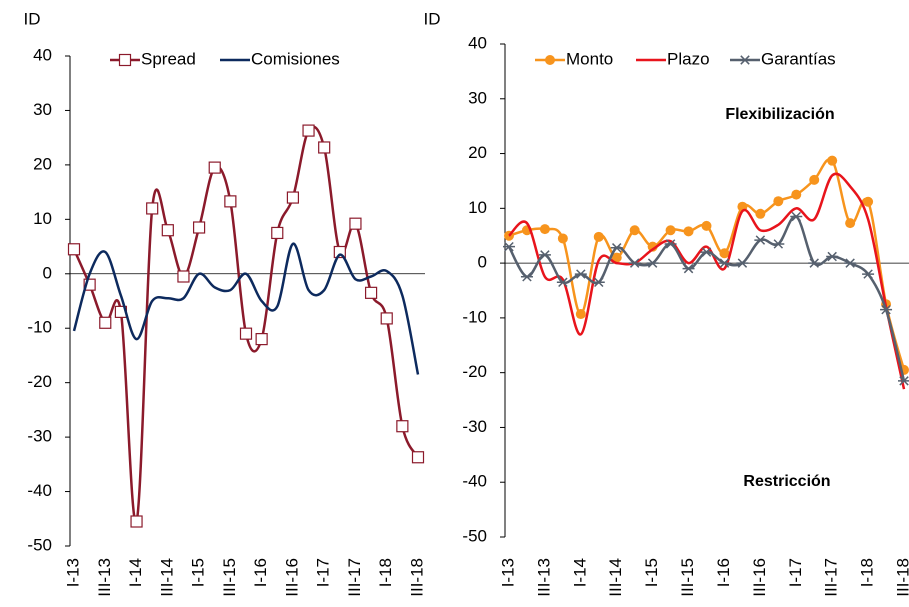  Describe the element at coordinates (474, 481) in the screenshot. I see `y-tick-label: -40` at that location.